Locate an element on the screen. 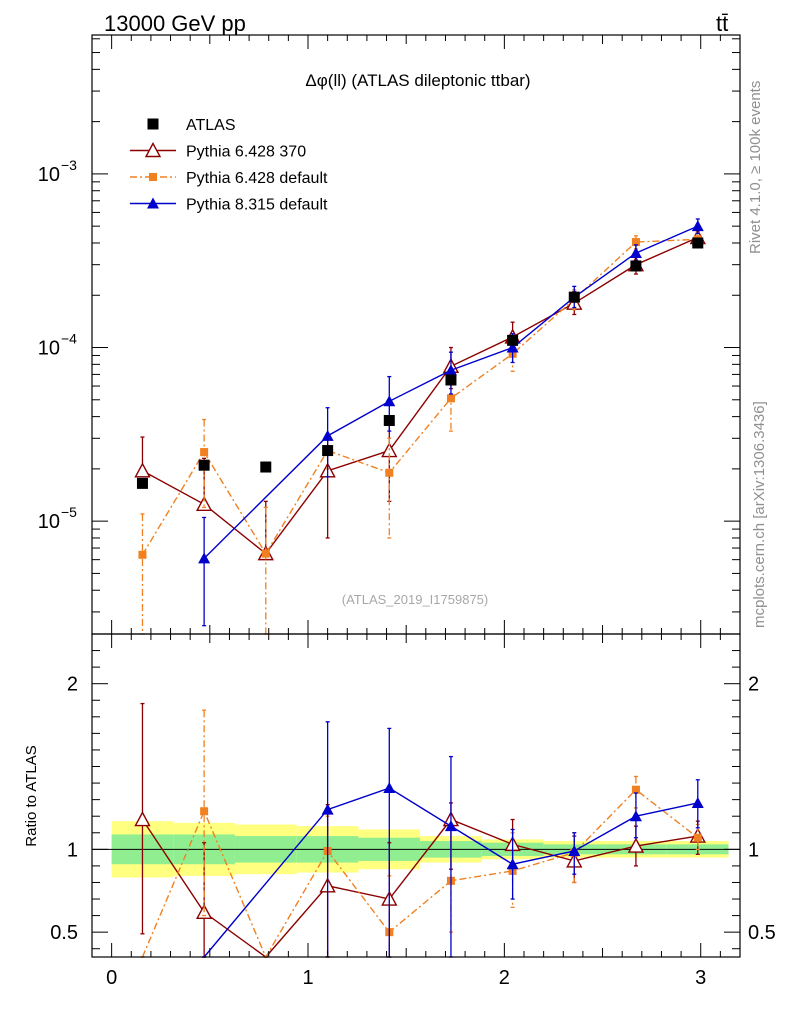 The image size is (786, 1024). energy-label: 13000 GeV pp is located at coordinates (175, 23).